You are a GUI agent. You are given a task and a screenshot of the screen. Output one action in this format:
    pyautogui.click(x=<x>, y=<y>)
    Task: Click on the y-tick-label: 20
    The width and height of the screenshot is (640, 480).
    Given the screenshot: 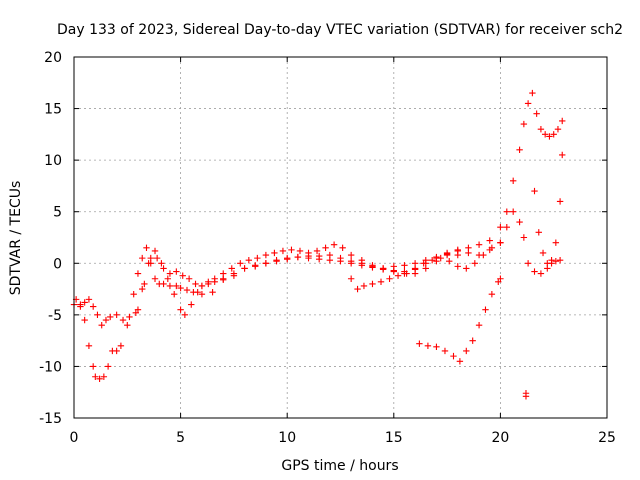 What is the action you would take?
    pyautogui.click(x=53, y=58)
    